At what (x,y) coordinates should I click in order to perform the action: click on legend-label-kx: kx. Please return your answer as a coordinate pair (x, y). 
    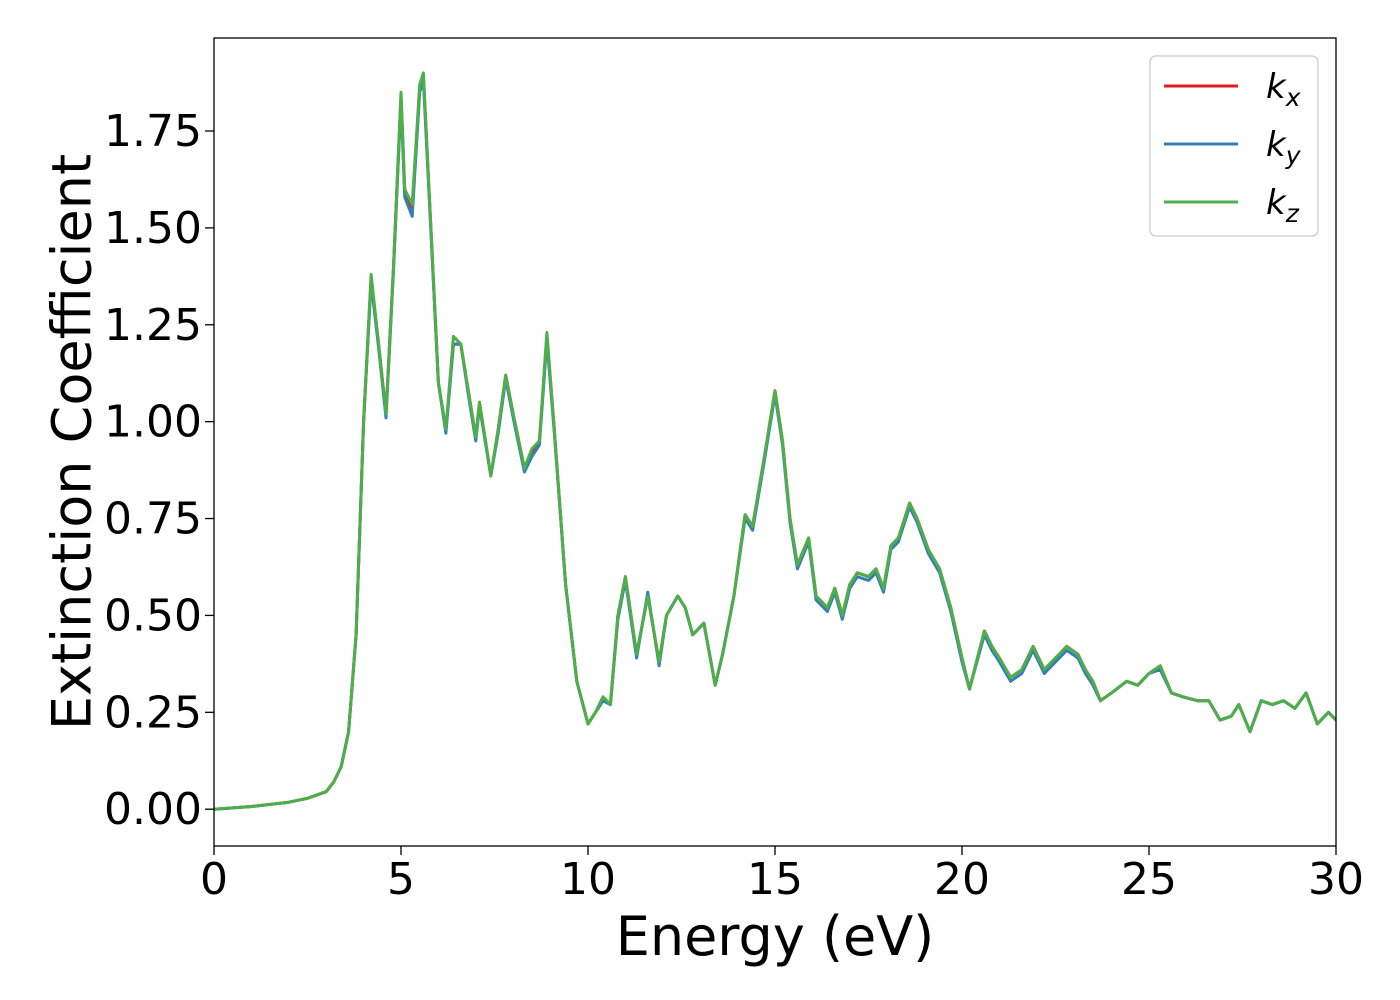
    Looking at the image, I should click on (1283, 89).